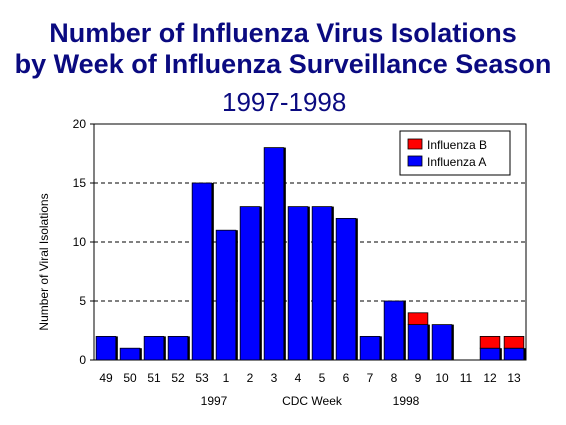  What do you see at coordinates (80, 242) in the screenshot?
I see `y-tick-label: 10` at bounding box center [80, 242].